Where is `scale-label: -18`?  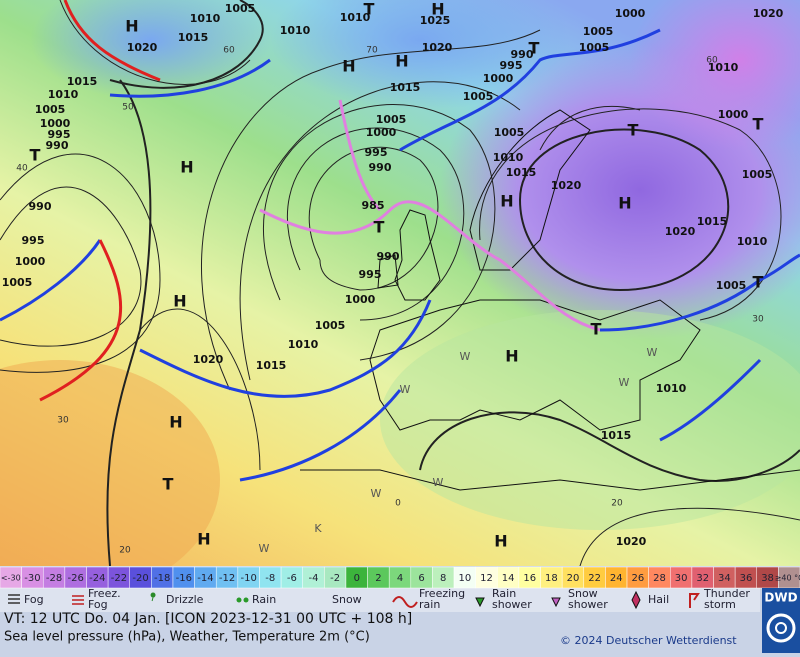 scale-label: -18 is located at coordinates (162, 578).